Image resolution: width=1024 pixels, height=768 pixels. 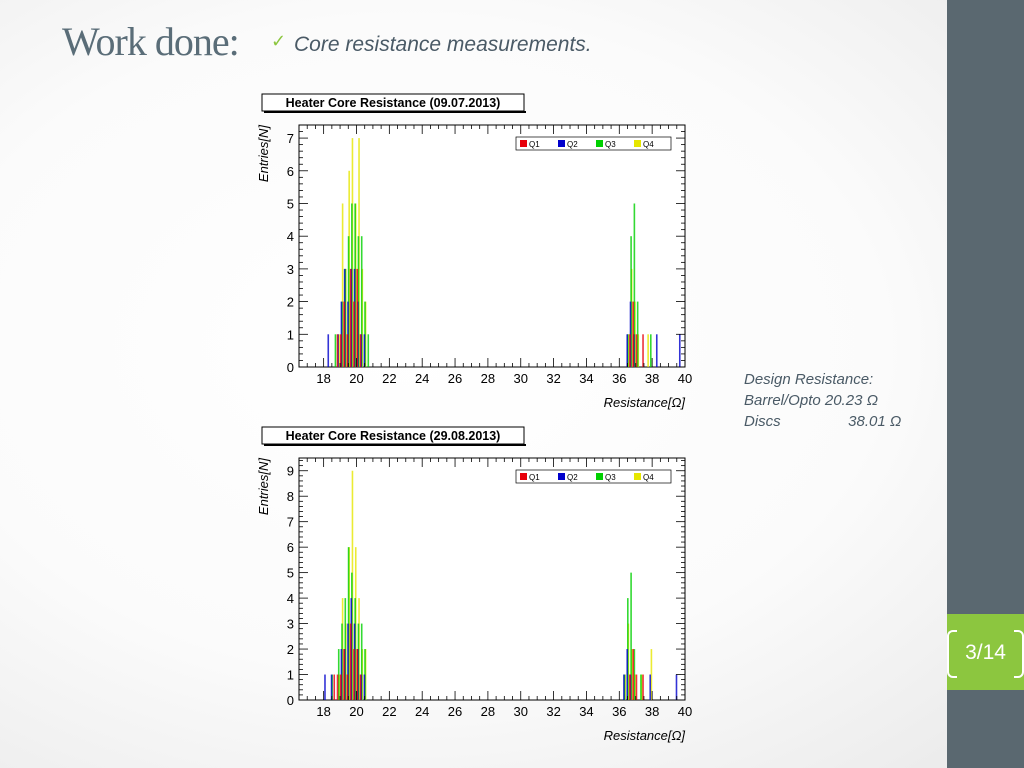 I want to click on y-tick-label: 8, so click(x=290, y=496).